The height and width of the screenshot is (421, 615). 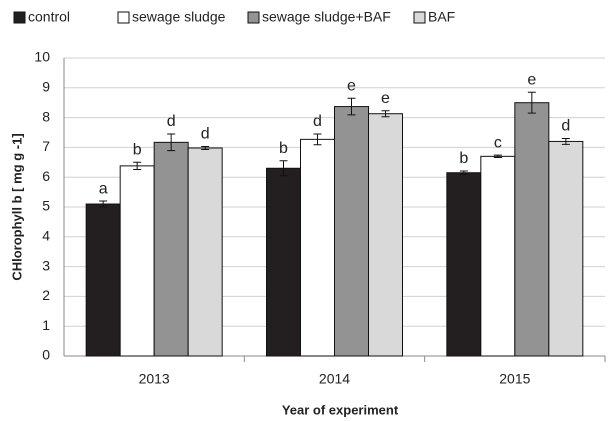 I want to click on y-axis-title: CHlorophyll b [ mg g -1], so click(x=16, y=206).